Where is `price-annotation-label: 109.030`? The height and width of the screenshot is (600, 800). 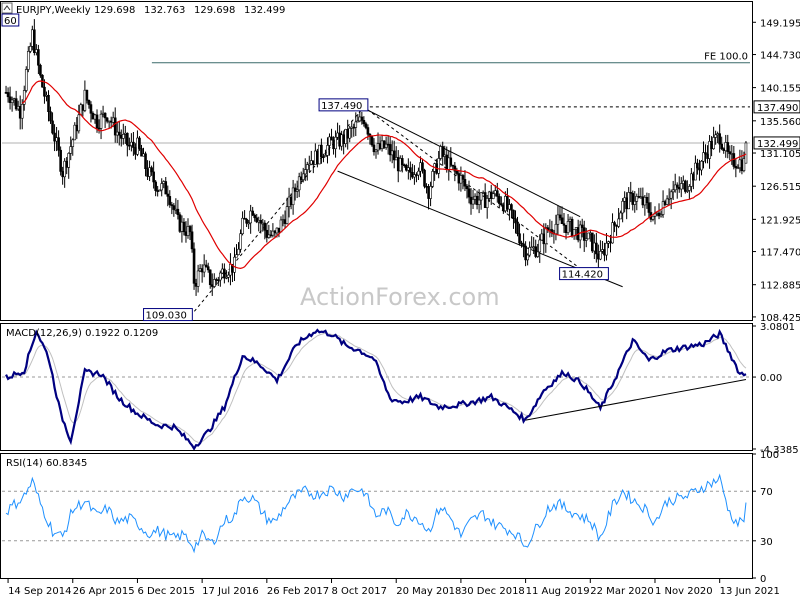
price-annotation-label: 109.030 is located at coordinates (166, 316).